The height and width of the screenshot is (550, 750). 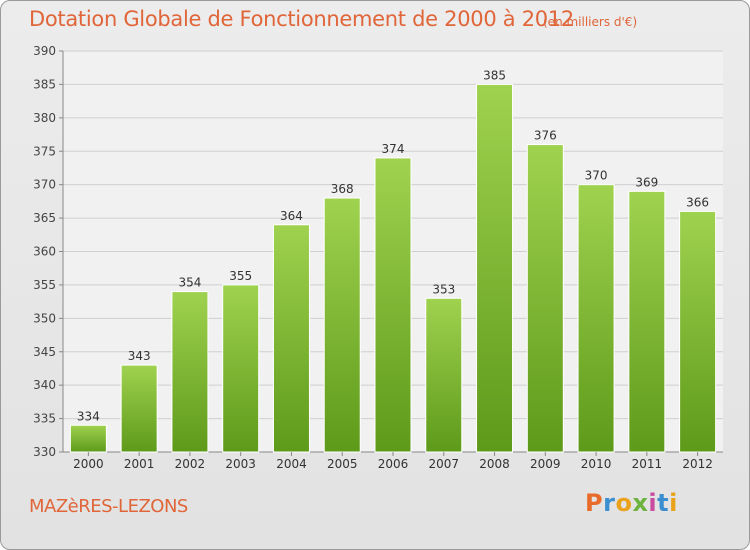 I want to click on y-tick-label: 380, so click(x=44, y=118).